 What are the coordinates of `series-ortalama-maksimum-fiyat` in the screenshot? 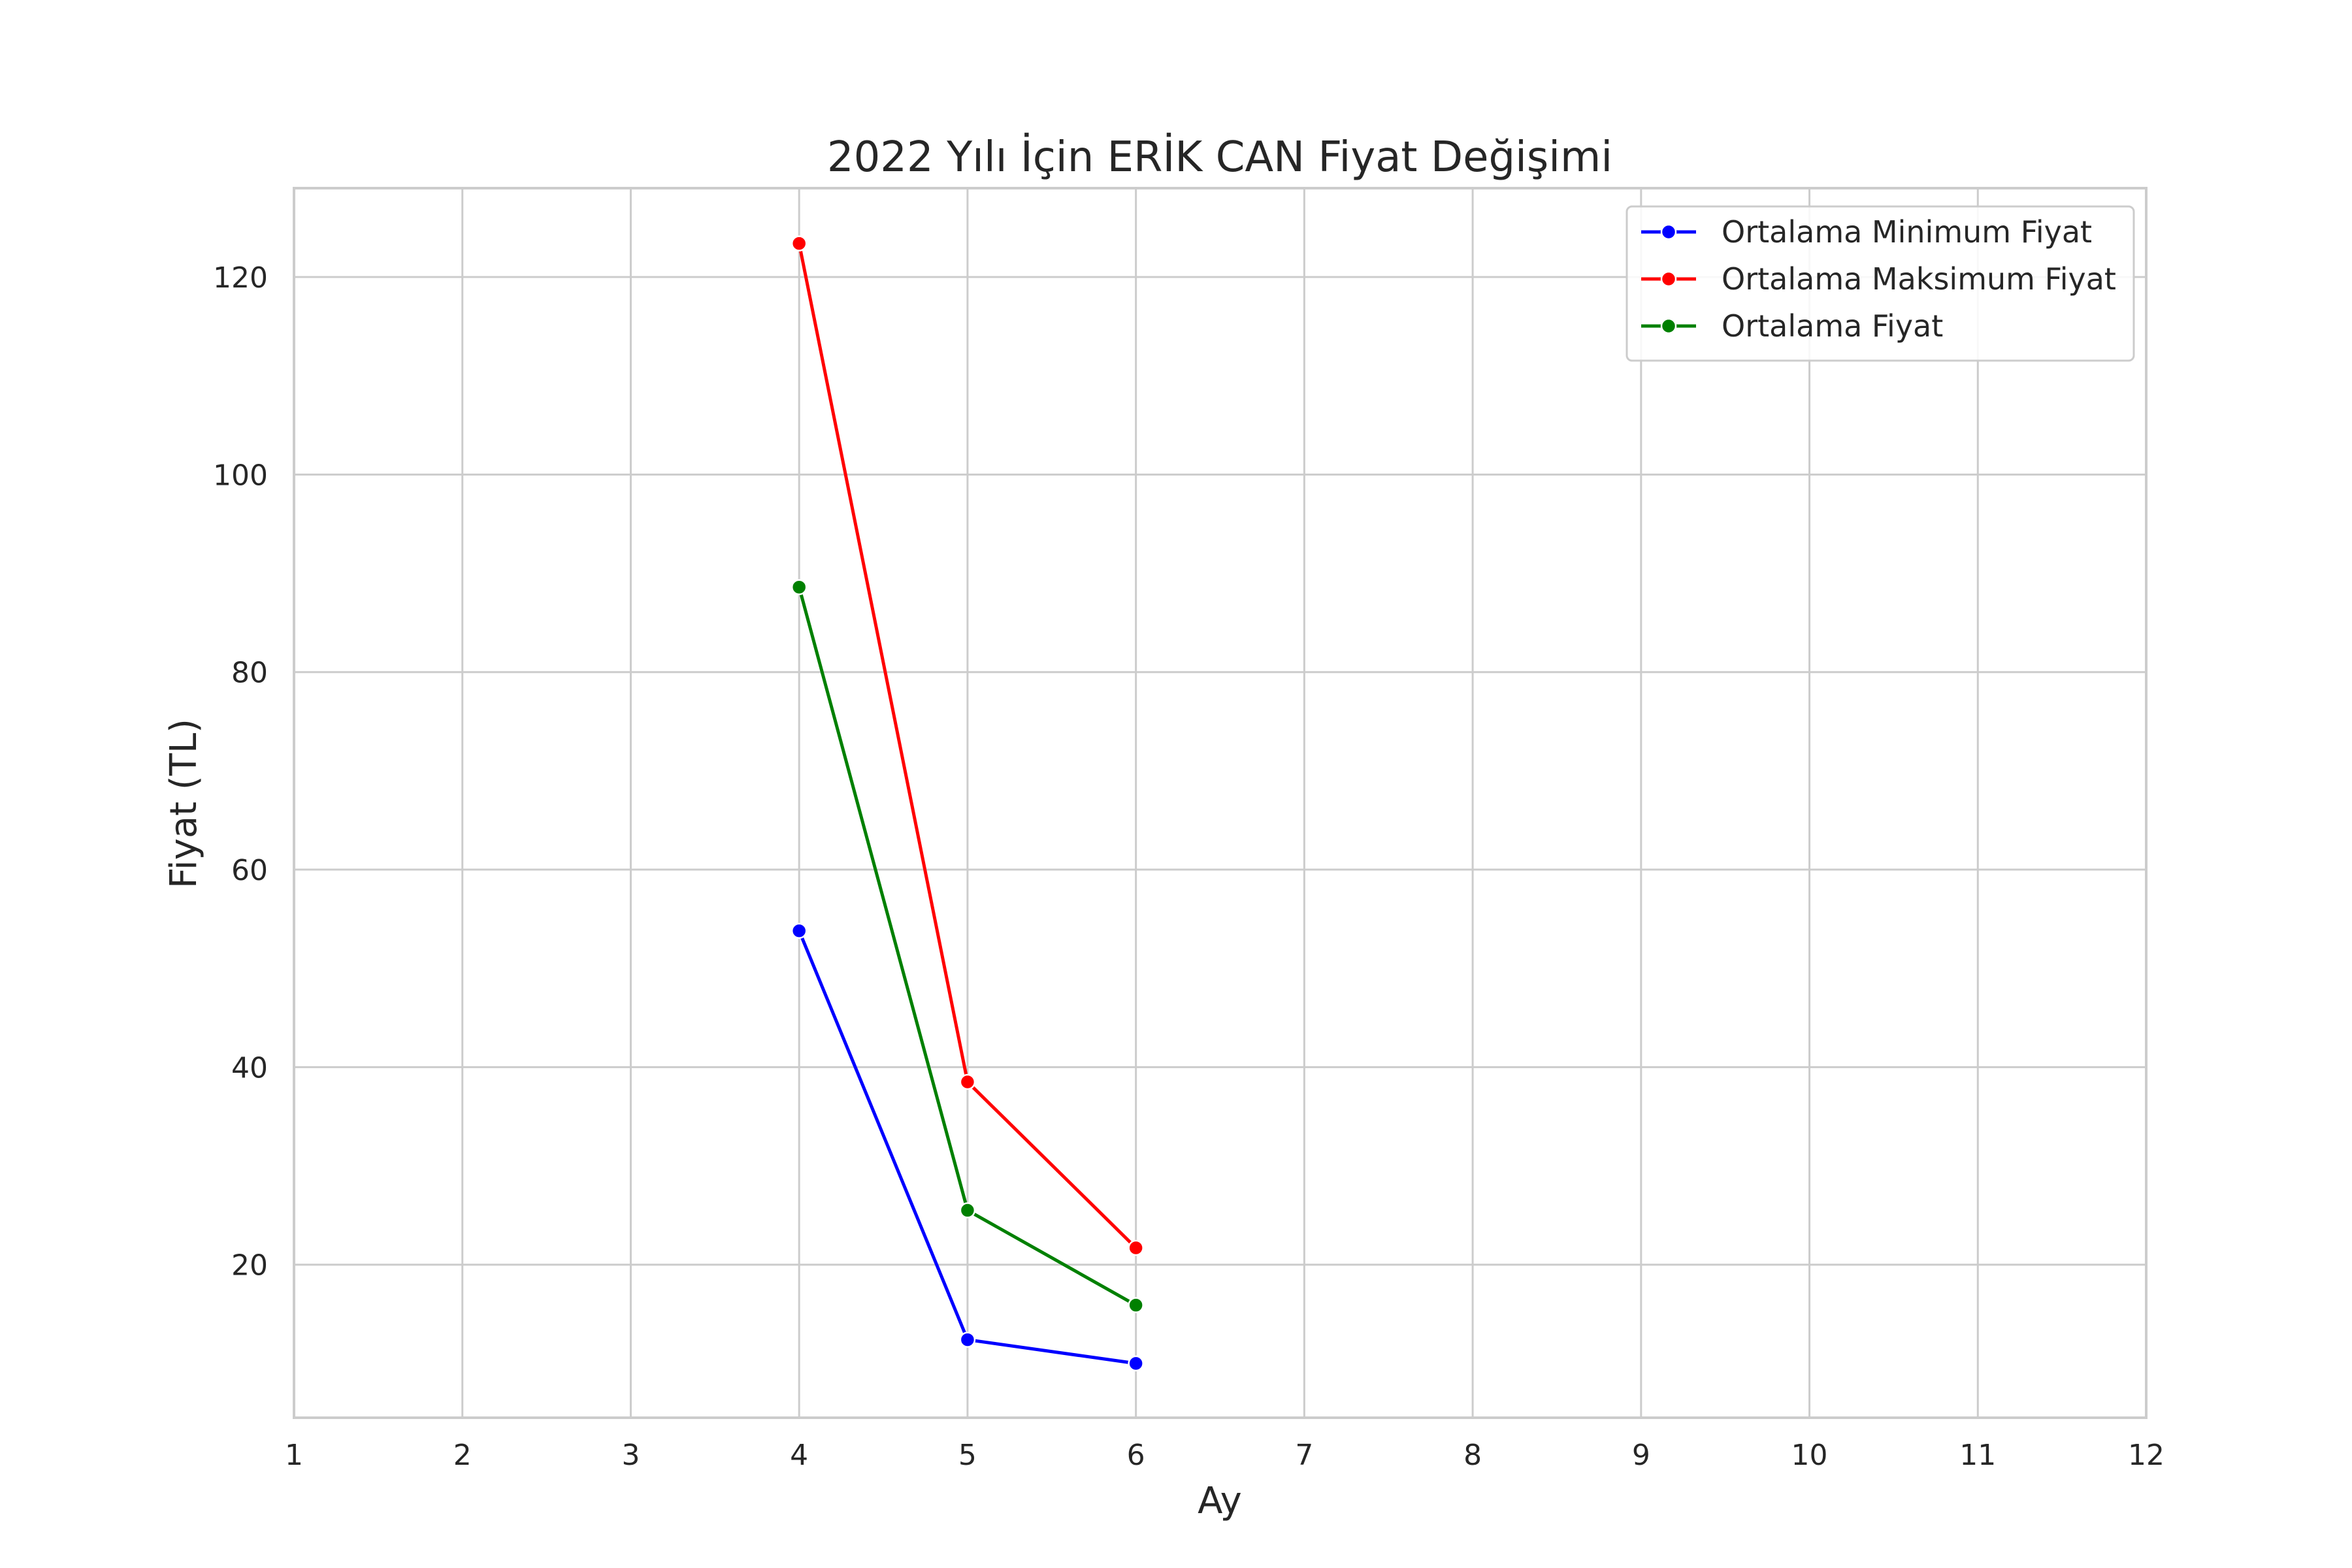 It's located at (967, 745).